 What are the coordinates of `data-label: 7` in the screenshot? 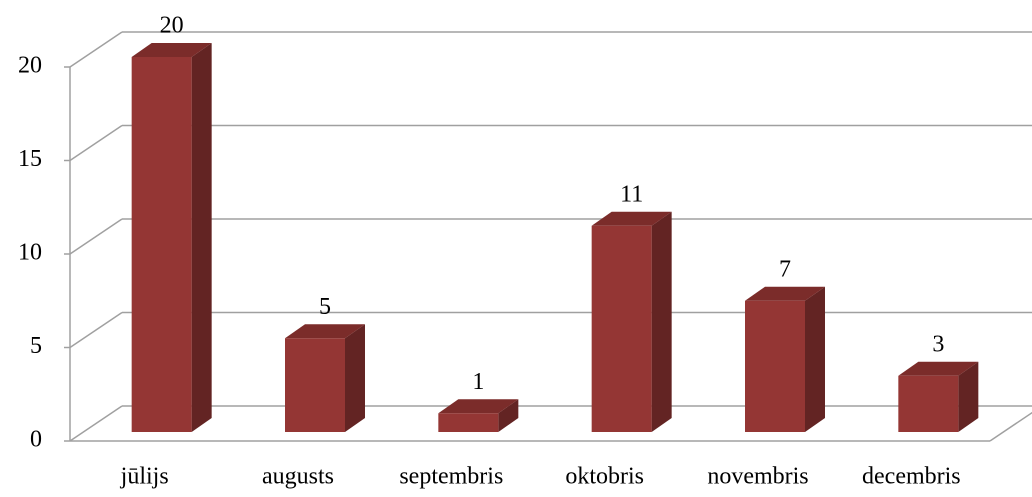 It's located at (785, 269).